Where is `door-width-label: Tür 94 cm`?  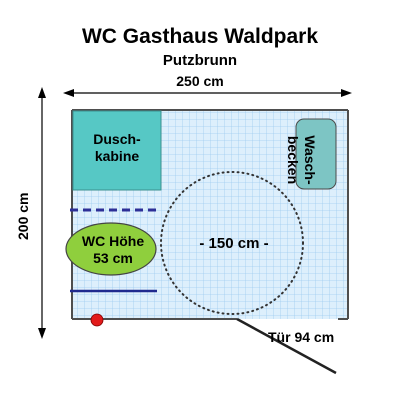
door-width-label: Tür 94 cm is located at coordinates (301, 337).